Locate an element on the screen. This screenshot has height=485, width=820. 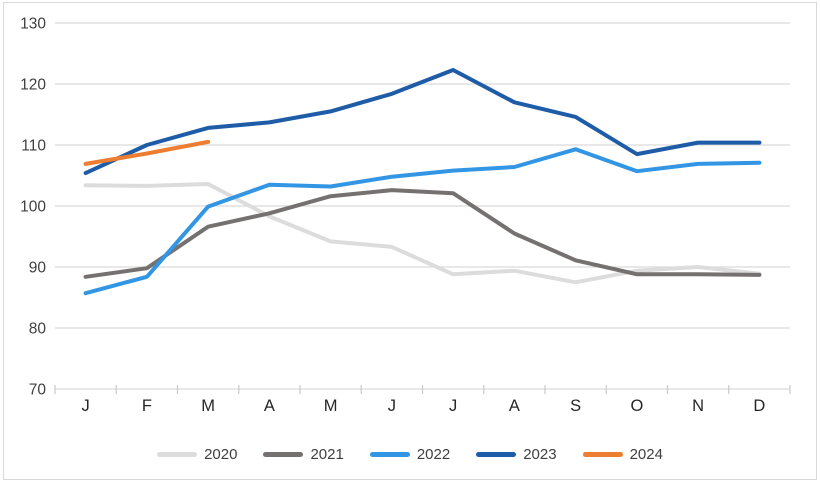
y-tick-label-70: 70 is located at coordinates (38, 390).